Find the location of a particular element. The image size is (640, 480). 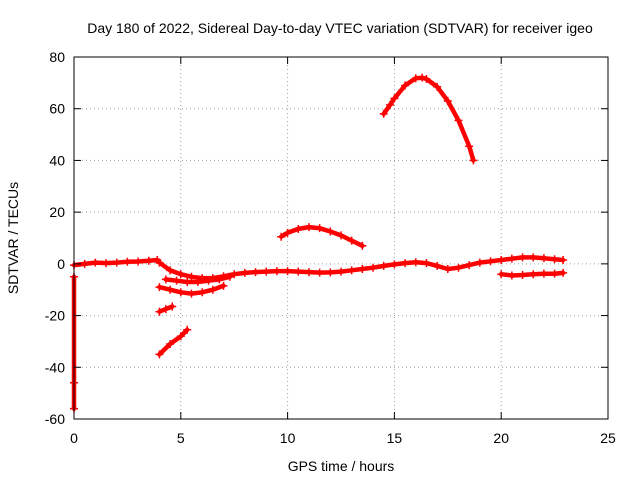

y-tick-label: 0 is located at coordinates (61, 264).